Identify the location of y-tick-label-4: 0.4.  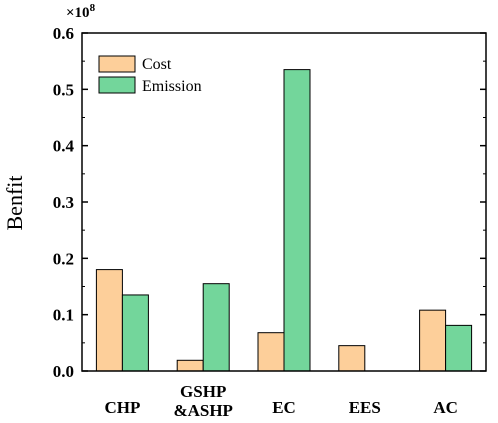
(64, 146).